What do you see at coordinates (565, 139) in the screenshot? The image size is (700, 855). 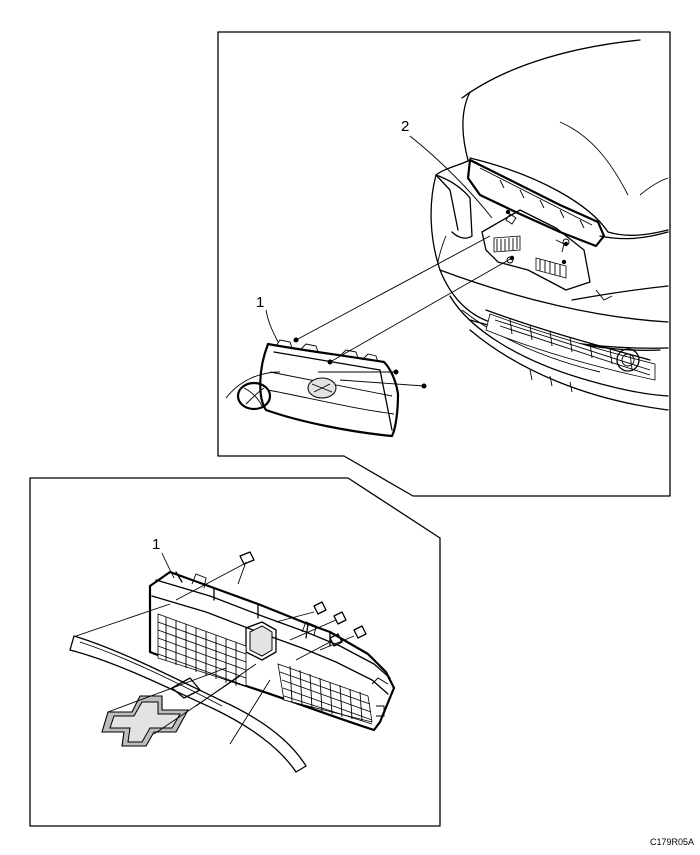 I see `hood-outline` at bounding box center [565, 139].